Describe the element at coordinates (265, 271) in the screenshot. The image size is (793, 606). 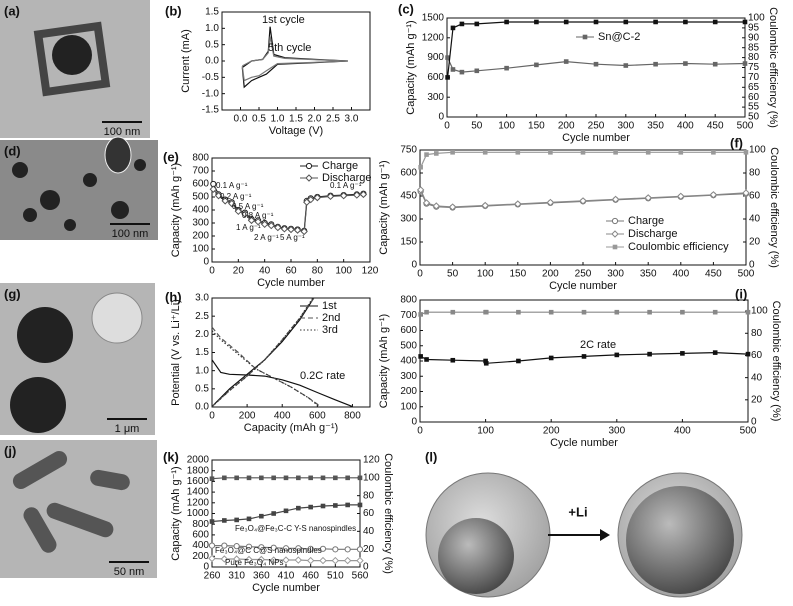
I see `x-tick-label: 40` at that location.